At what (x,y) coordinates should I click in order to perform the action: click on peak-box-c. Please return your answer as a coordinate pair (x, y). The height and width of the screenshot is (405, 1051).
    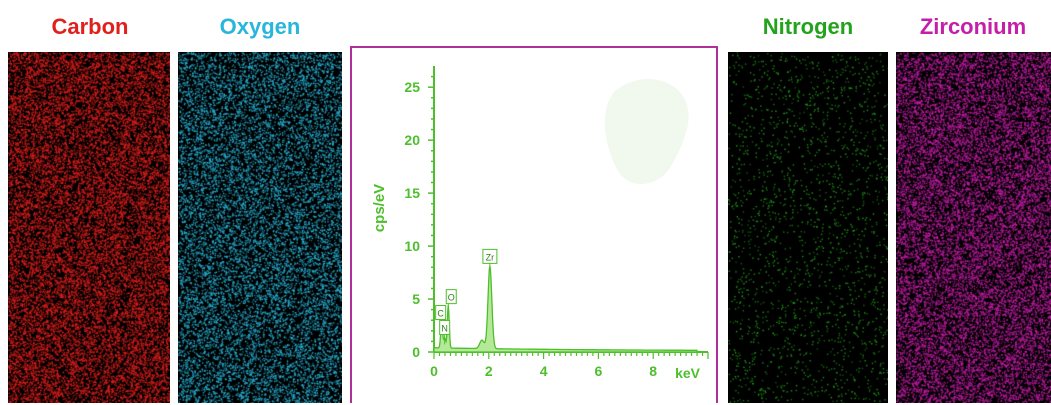
    Looking at the image, I should click on (441, 313).